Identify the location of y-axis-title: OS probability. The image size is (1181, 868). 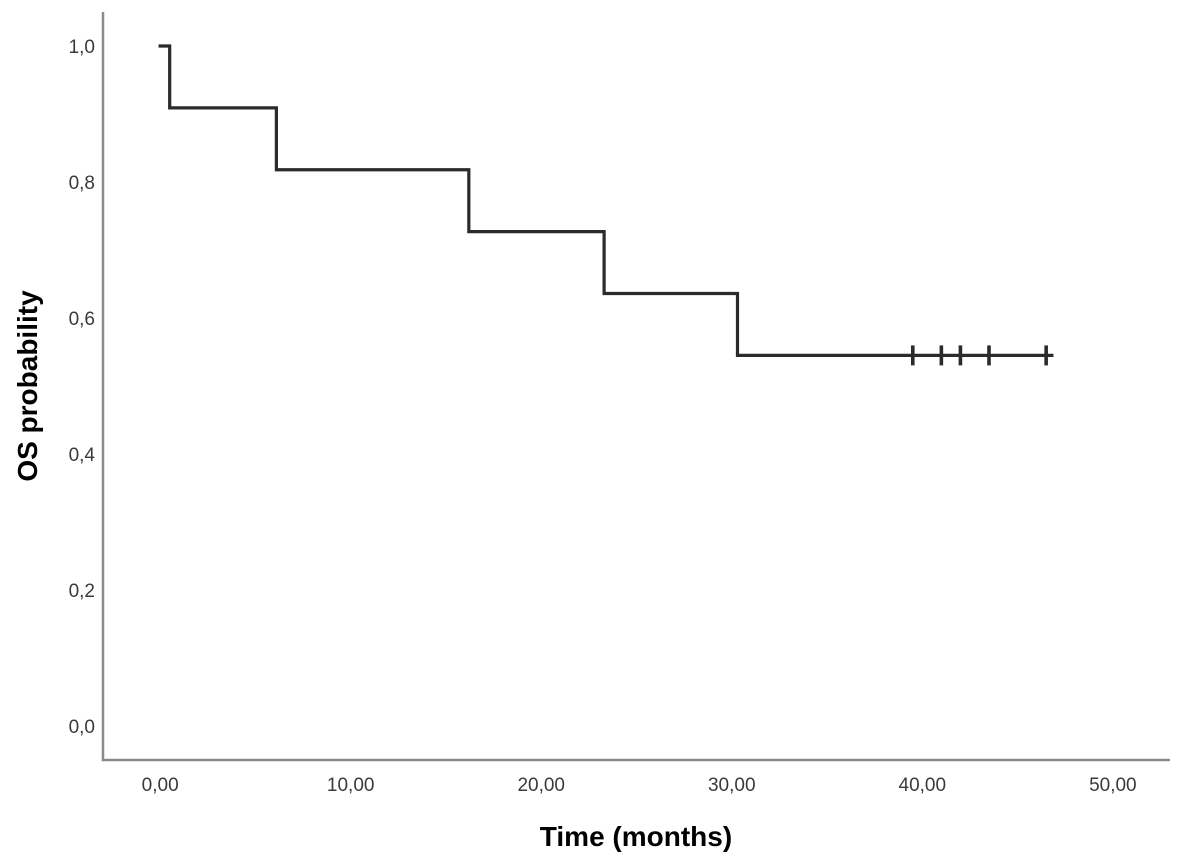
(27, 386).